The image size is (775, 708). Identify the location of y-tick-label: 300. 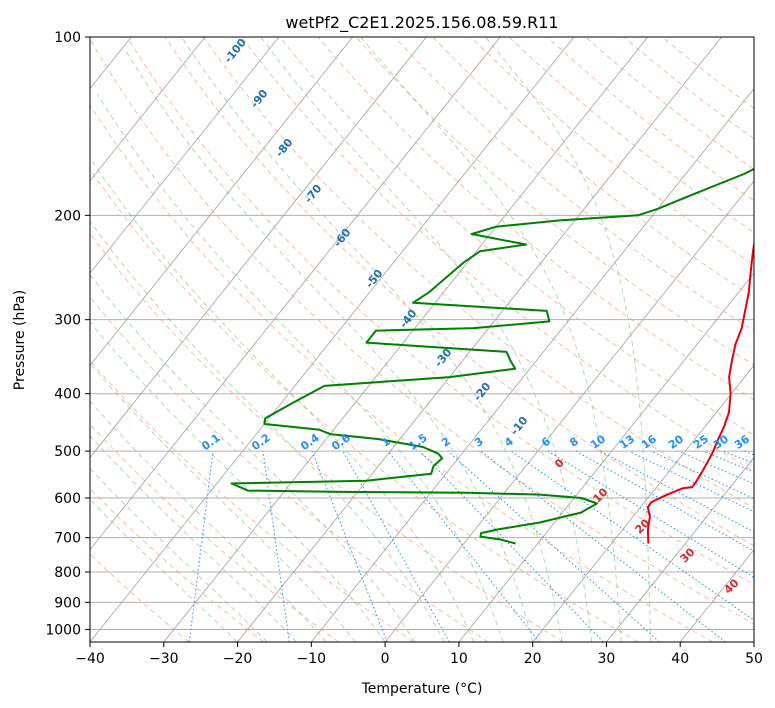
(67, 321).